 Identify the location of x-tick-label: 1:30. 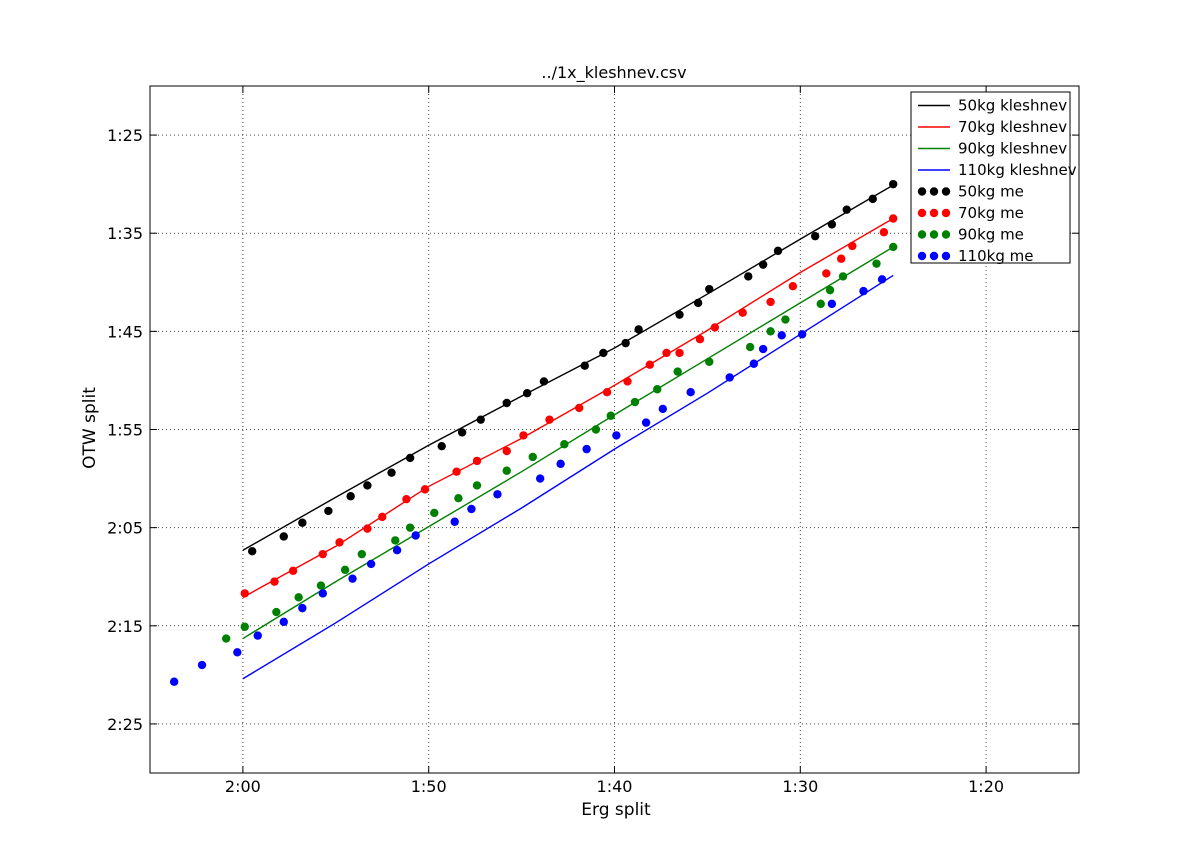
(800, 786).